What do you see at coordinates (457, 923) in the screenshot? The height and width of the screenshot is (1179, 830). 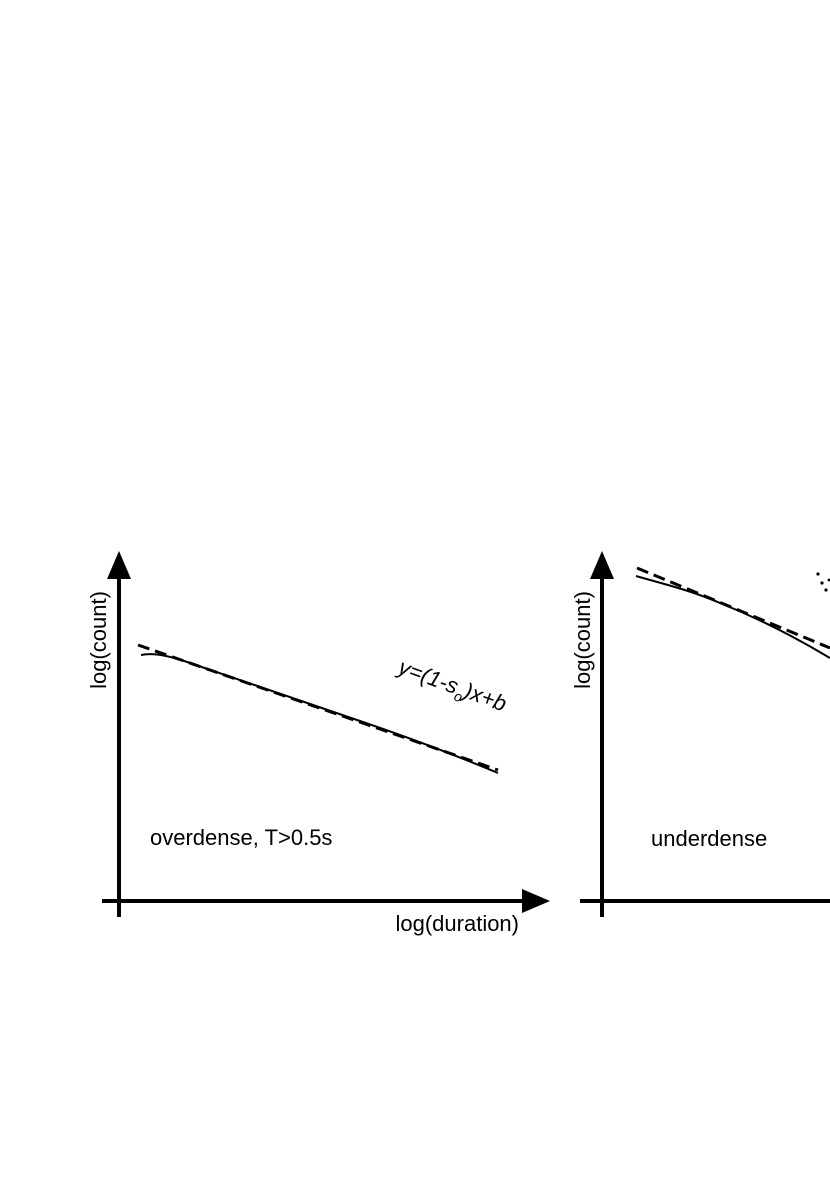 I see `x-axis-label-left: log(duration)` at bounding box center [457, 923].